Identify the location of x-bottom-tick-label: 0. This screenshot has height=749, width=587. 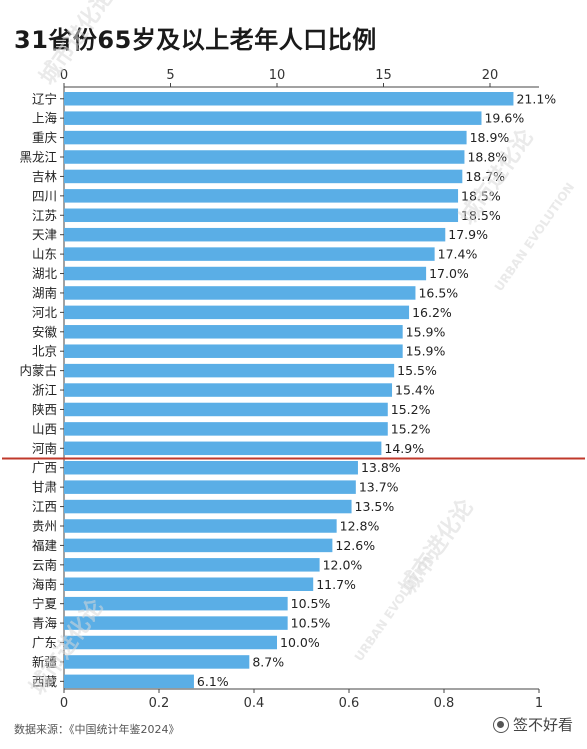
(64, 703).